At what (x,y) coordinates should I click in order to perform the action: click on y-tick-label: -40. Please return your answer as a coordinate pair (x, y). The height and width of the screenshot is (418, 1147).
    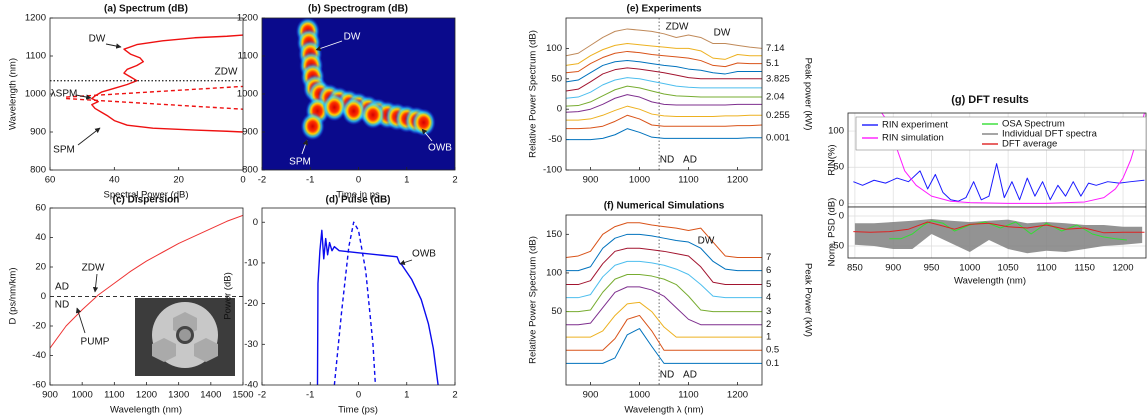
    Looking at the image, I should click on (251, 385).